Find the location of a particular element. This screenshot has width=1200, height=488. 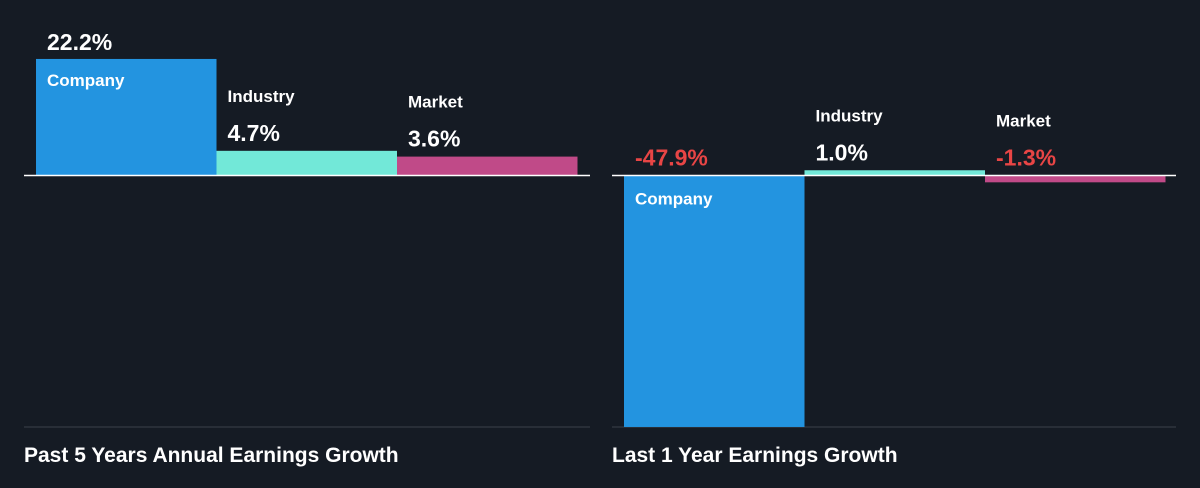

value-label-company-last-1-year: -47.9% is located at coordinates (671, 158).